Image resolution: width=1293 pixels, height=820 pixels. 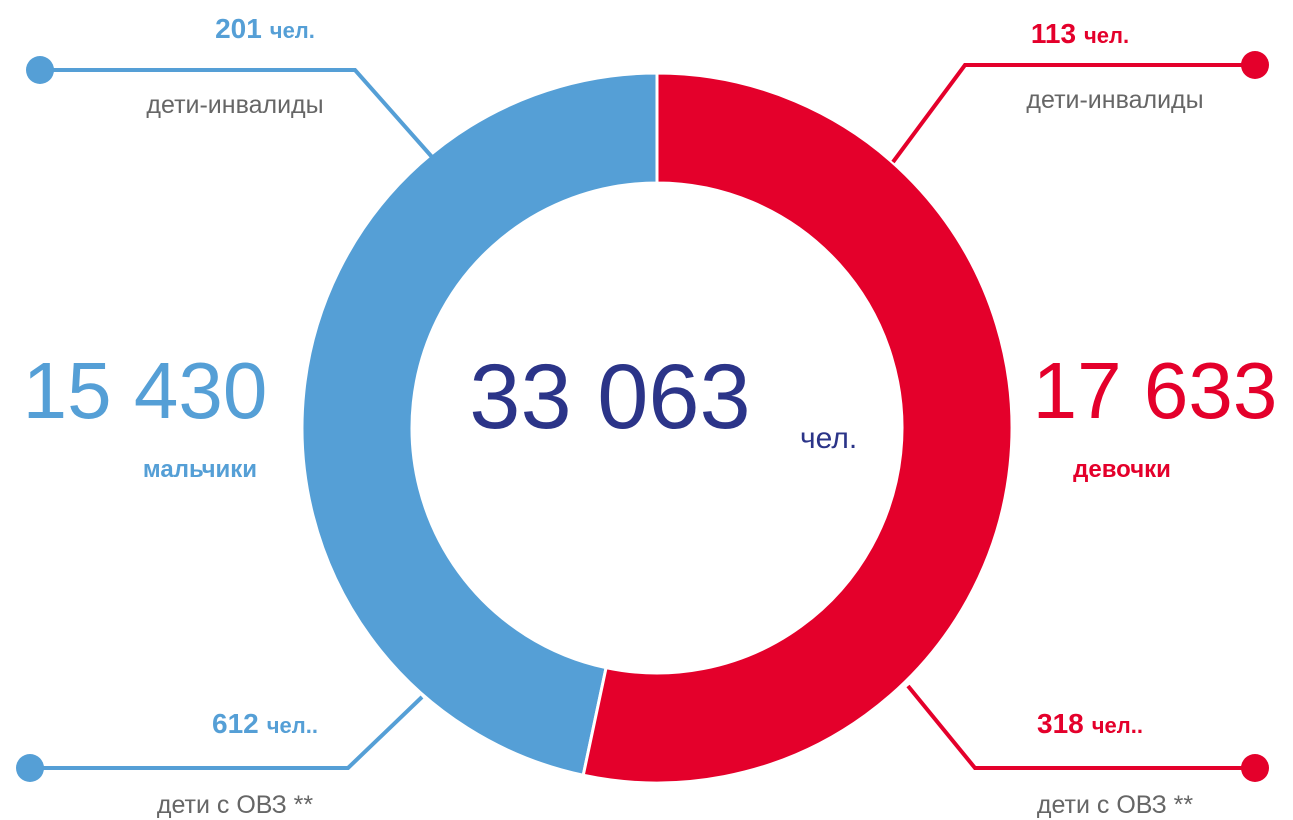 What do you see at coordinates (1122, 469) in the screenshot?
I see `category-label: девочки` at bounding box center [1122, 469].